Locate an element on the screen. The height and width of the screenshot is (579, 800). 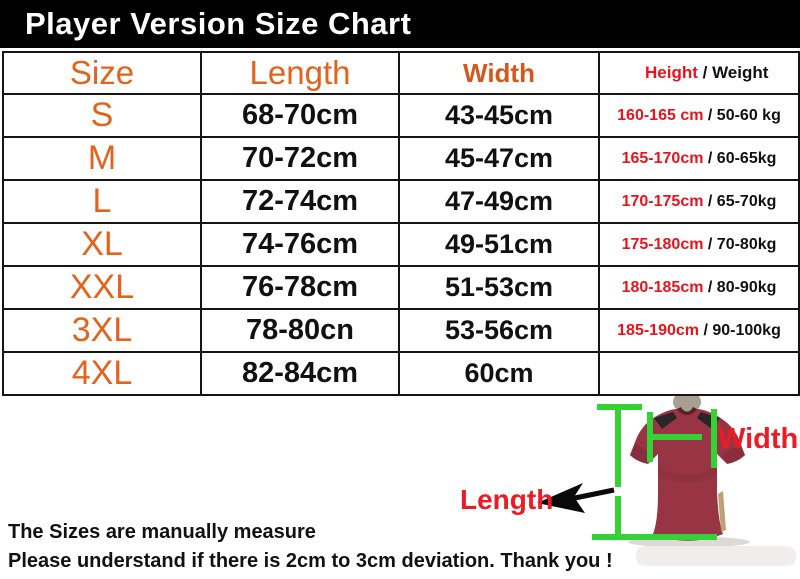
shoulder-patch-left is located at coordinates (665, 420).